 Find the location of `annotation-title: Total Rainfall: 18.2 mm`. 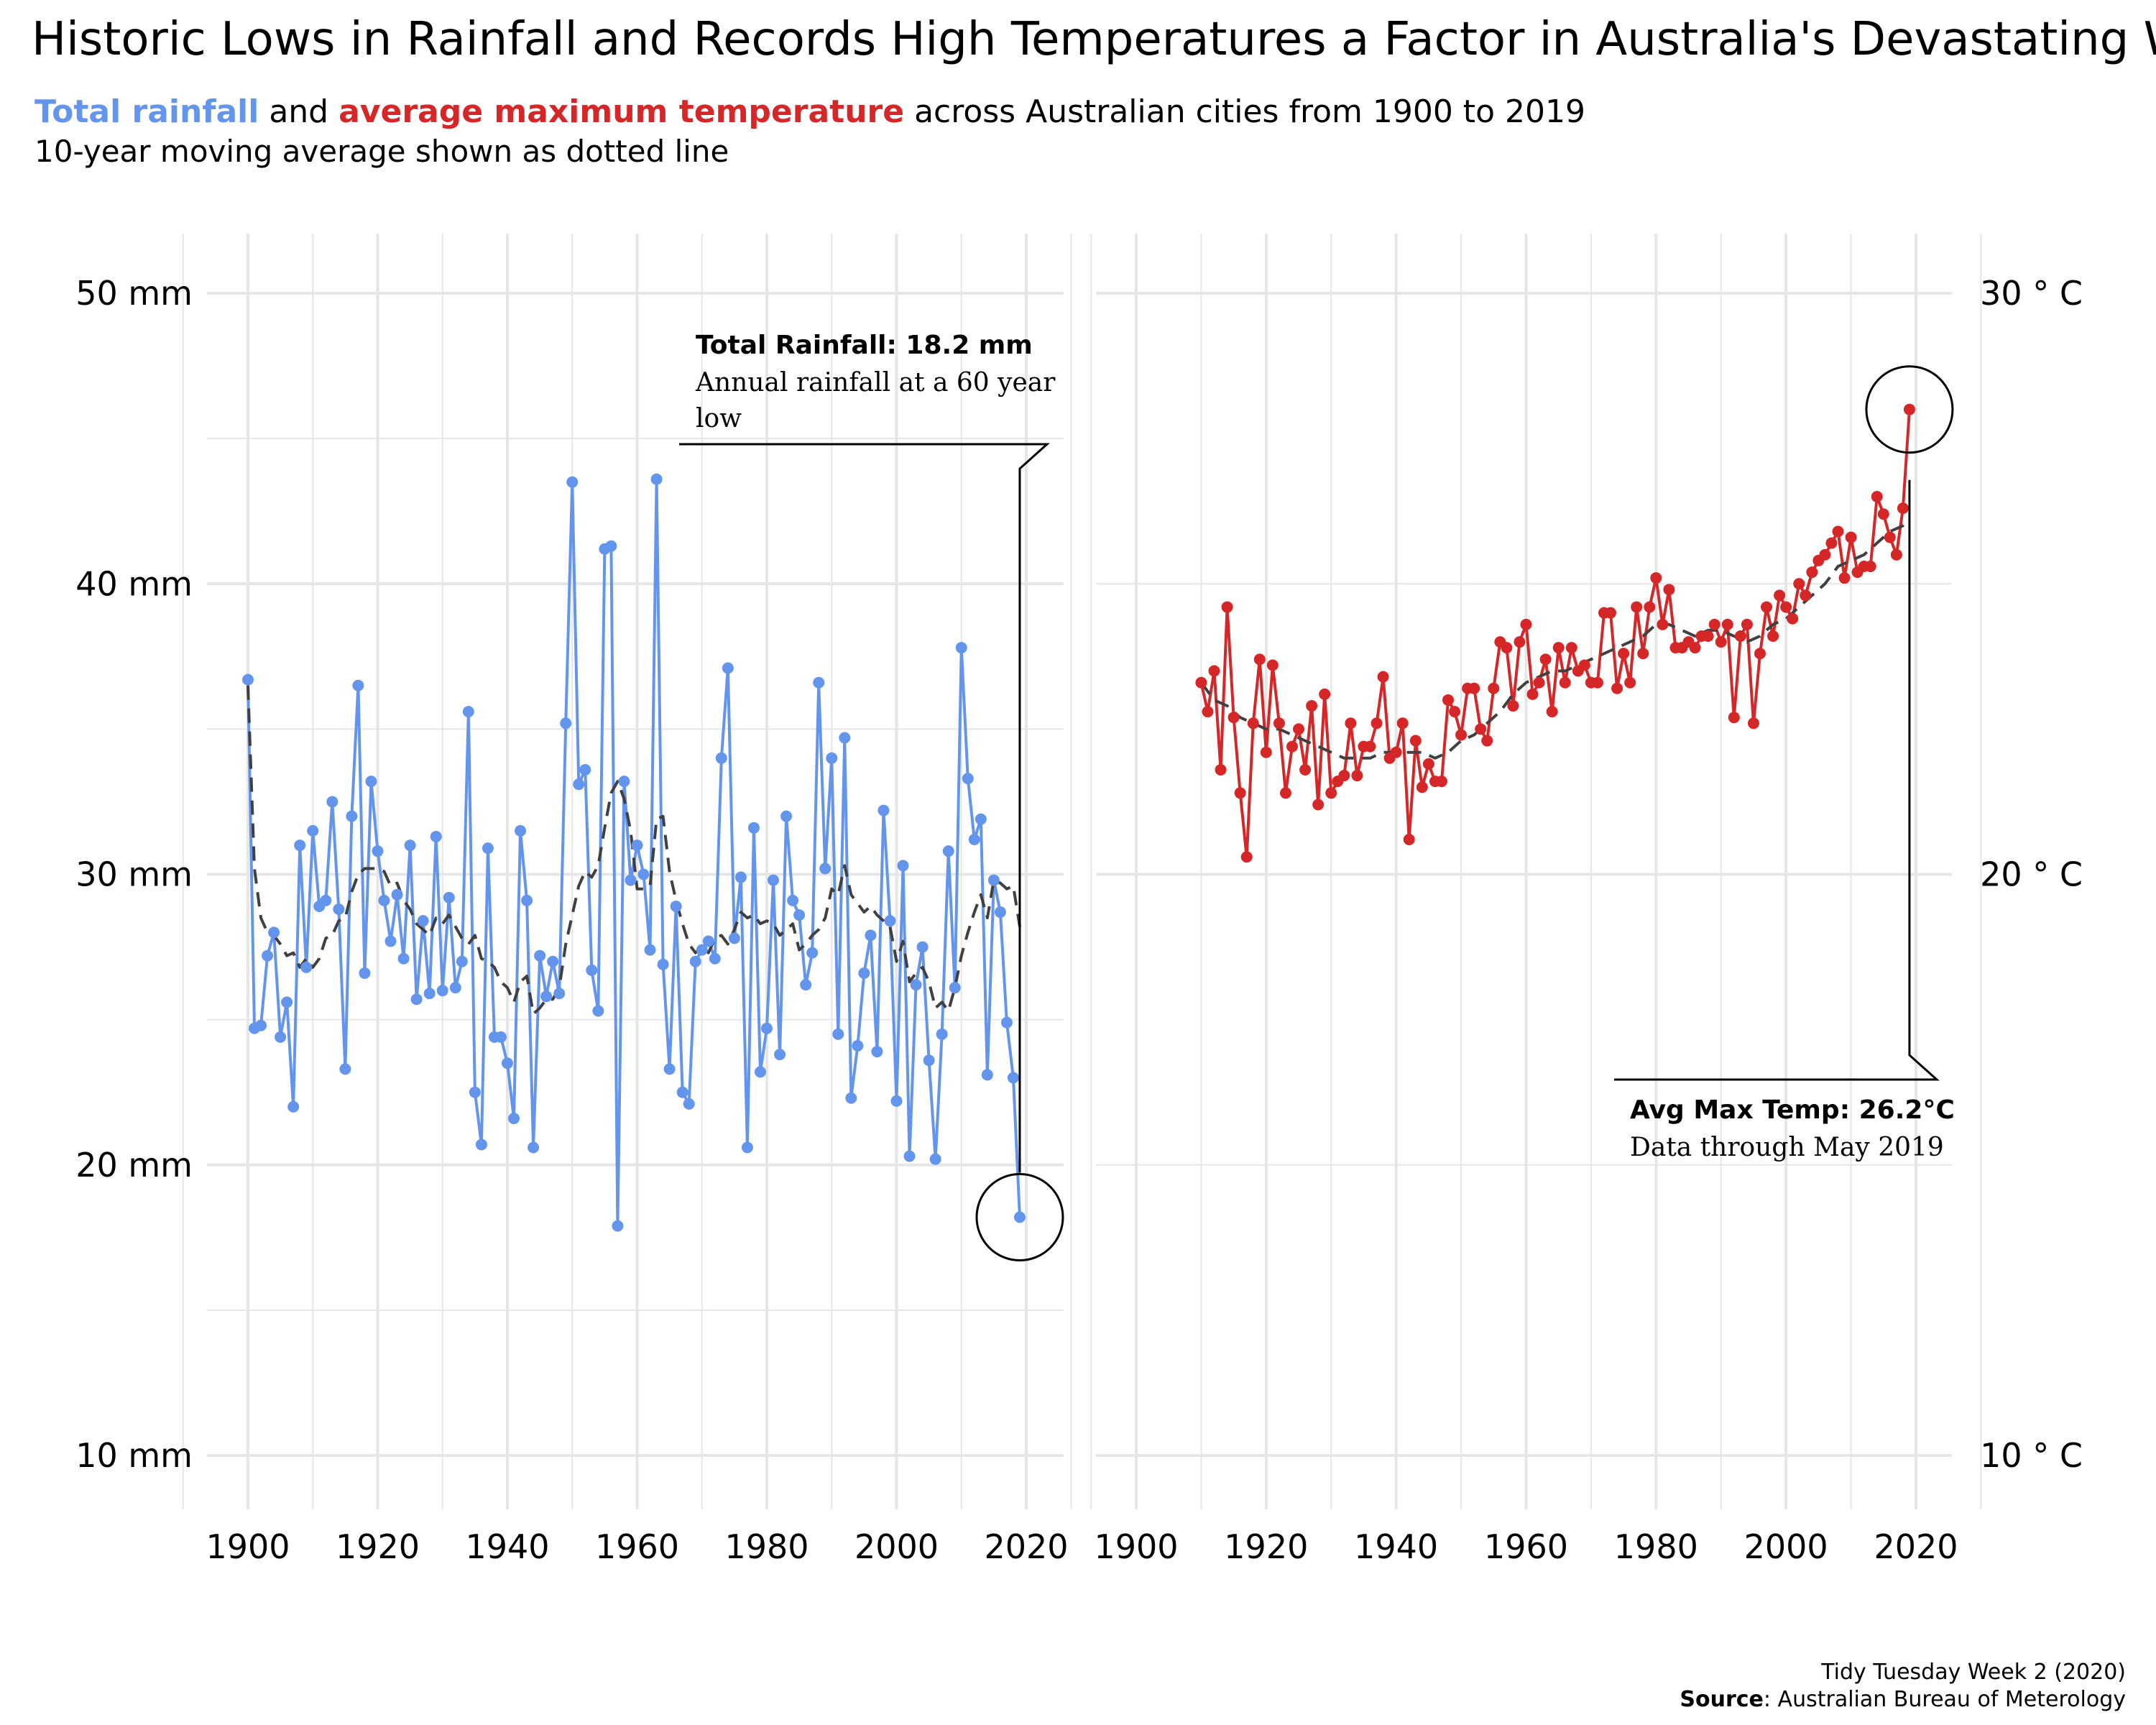

annotation-title: Total Rainfall: 18.2 mm is located at coordinates (864, 345).